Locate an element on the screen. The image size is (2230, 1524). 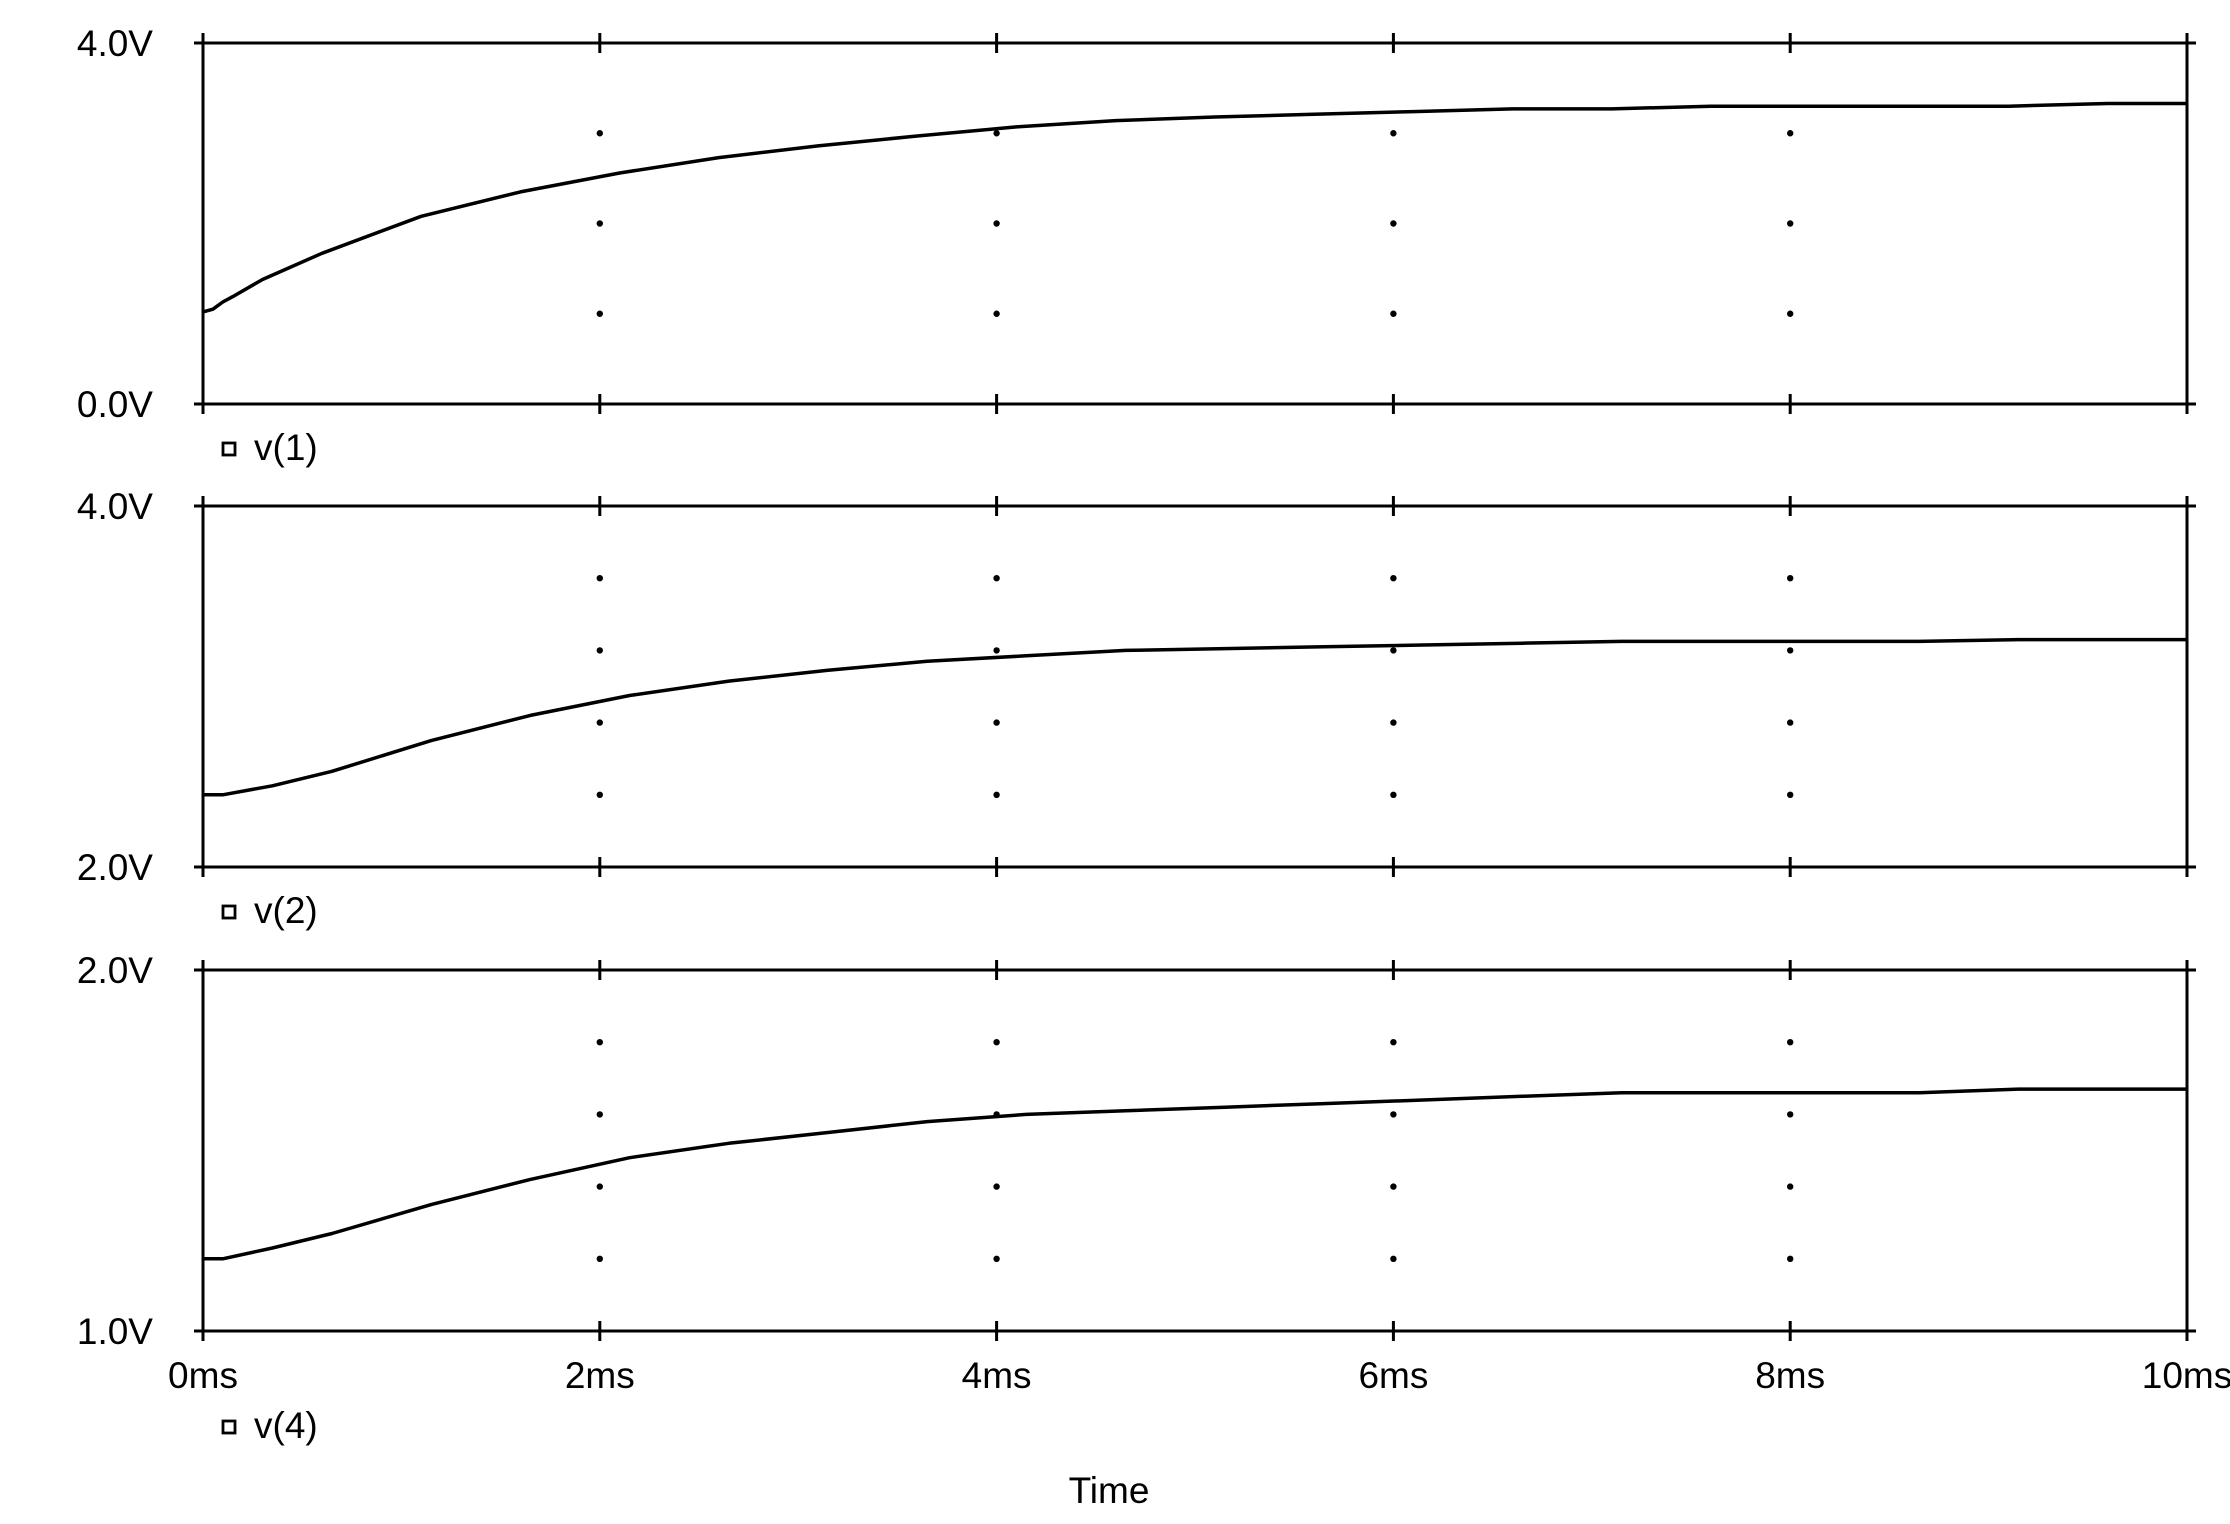
legend-label: v(4) is located at coordinates (286, 1425).